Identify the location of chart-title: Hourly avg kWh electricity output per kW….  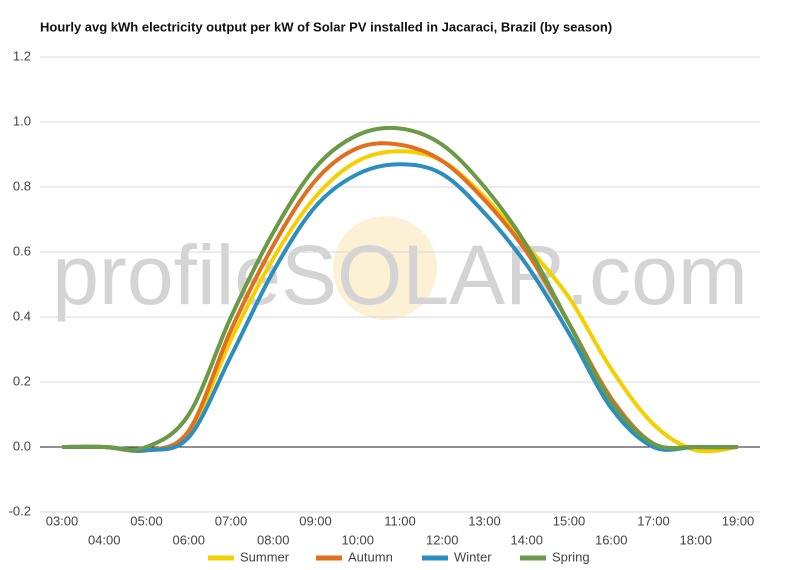
(326, 26).